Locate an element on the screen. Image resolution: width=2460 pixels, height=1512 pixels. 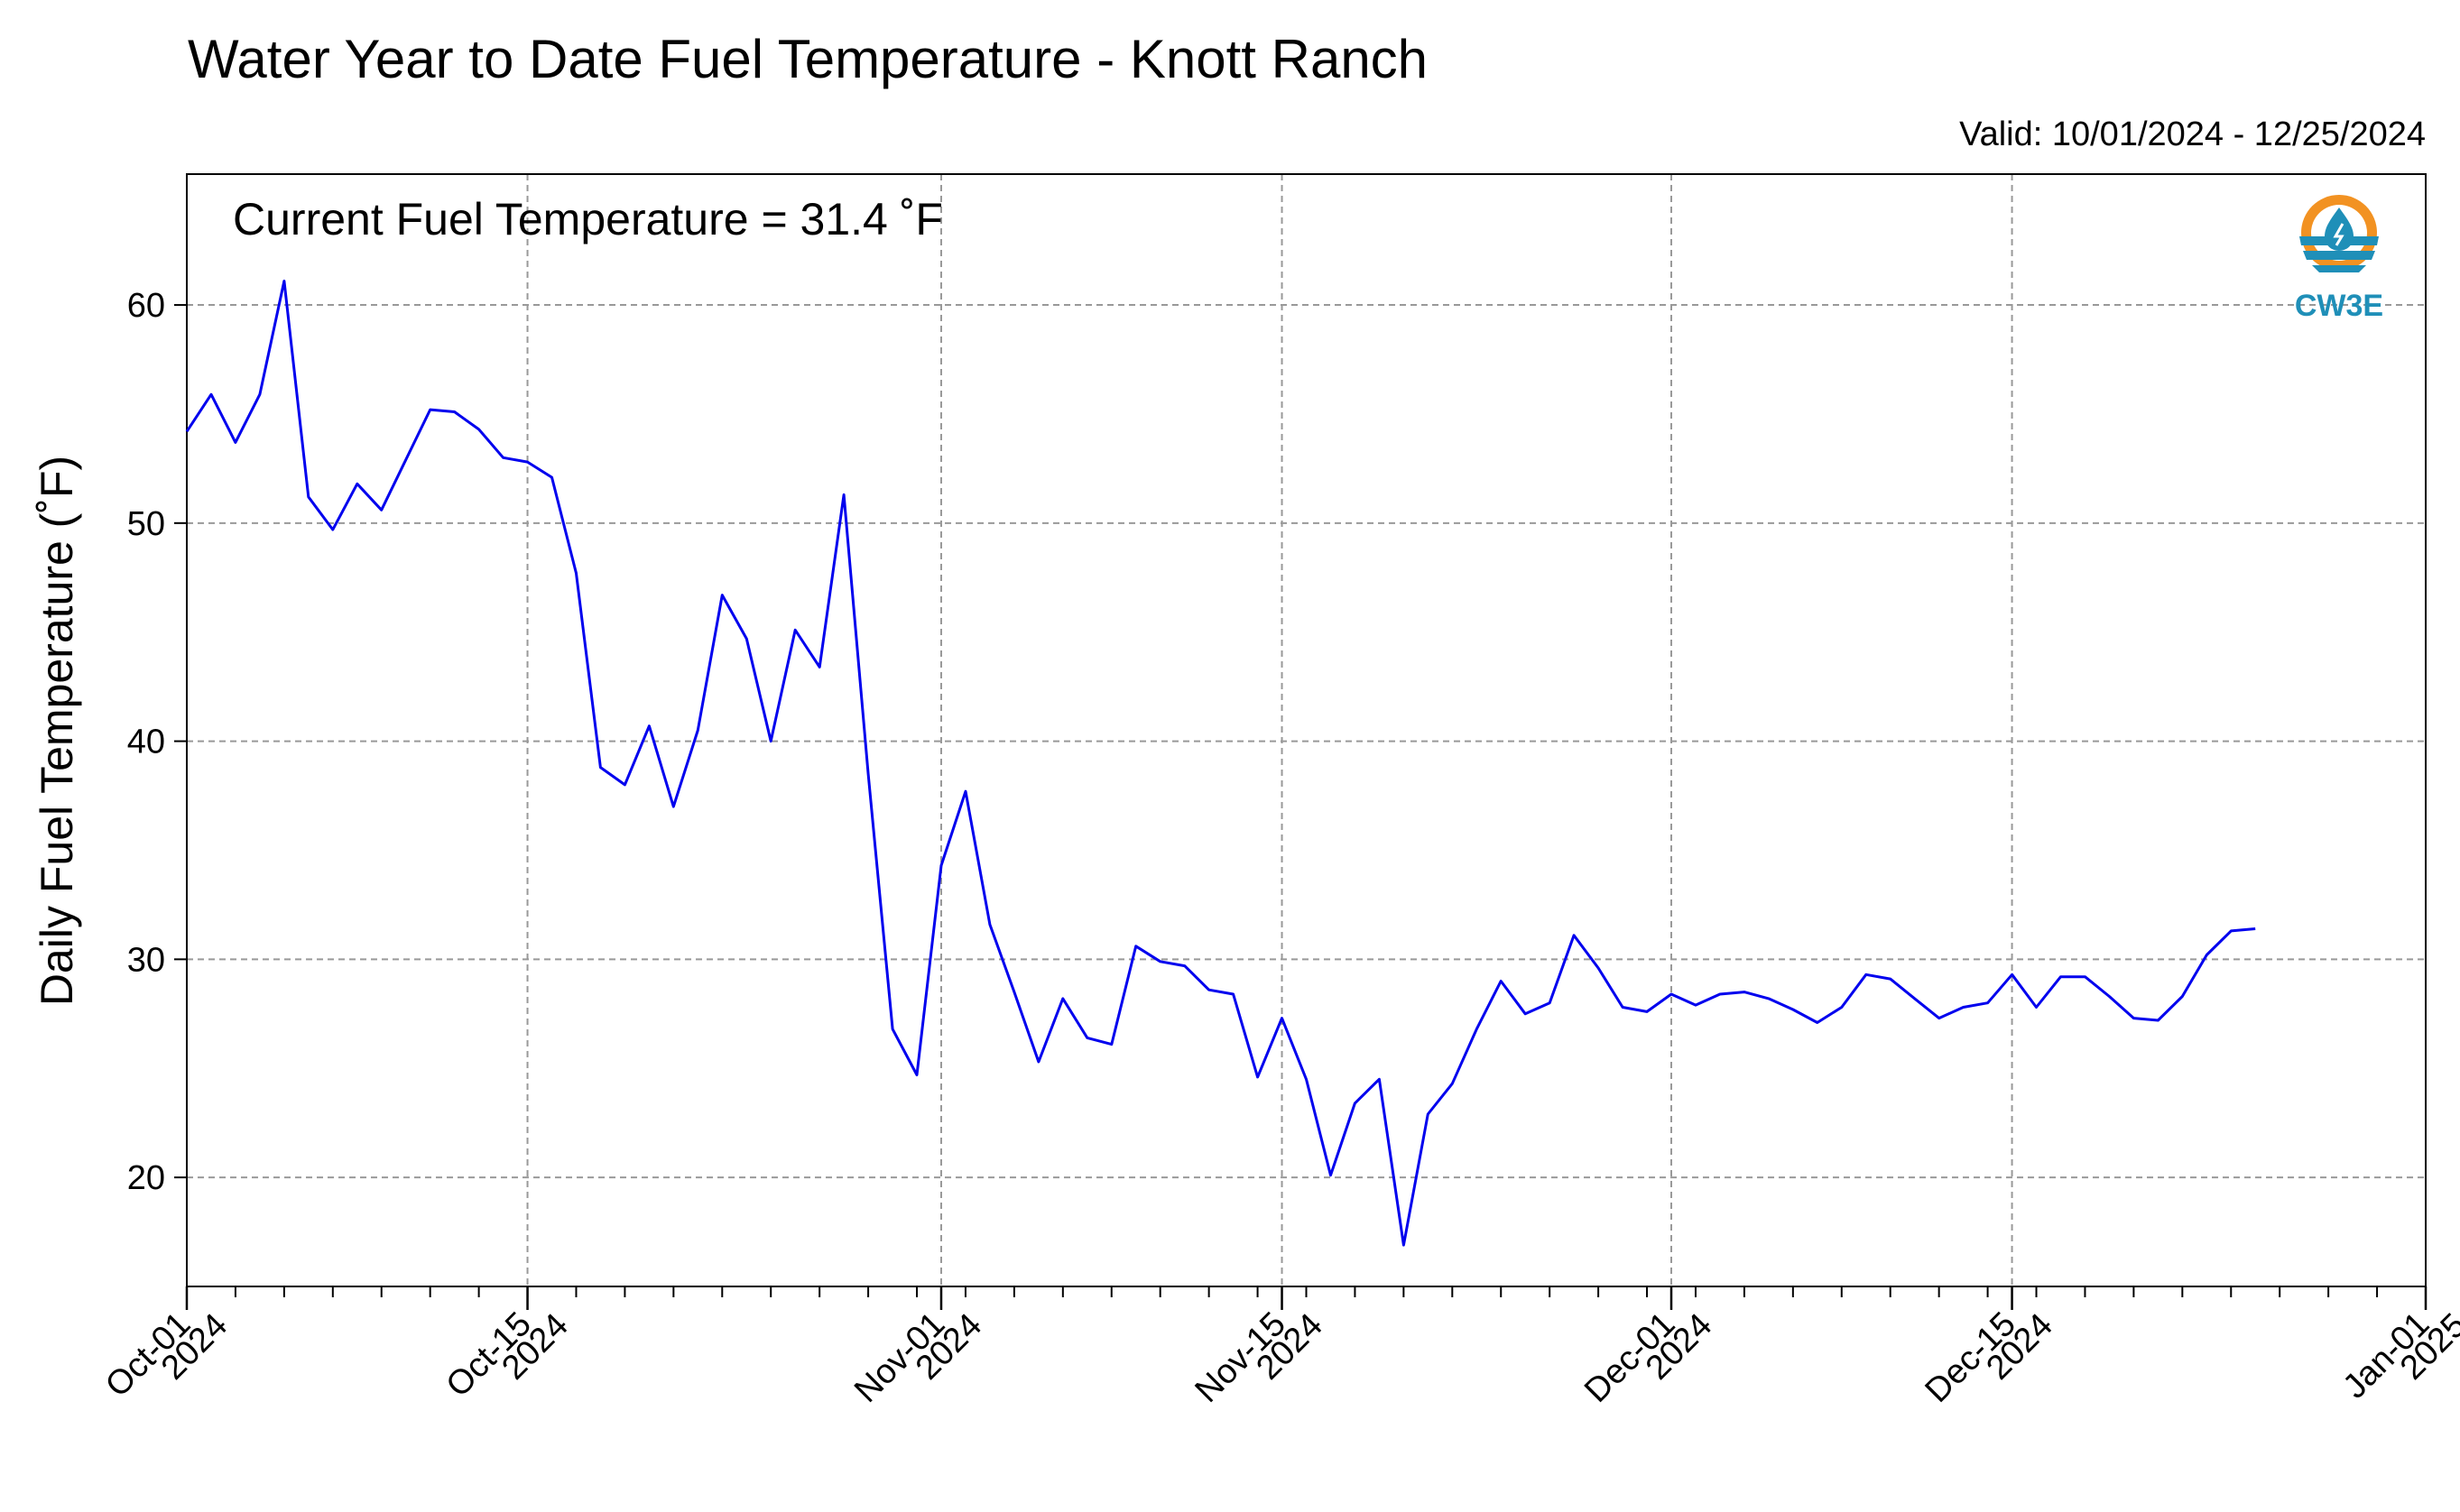
y-axis: 20 30 40 50 60 is located at coordinates (157, 742).